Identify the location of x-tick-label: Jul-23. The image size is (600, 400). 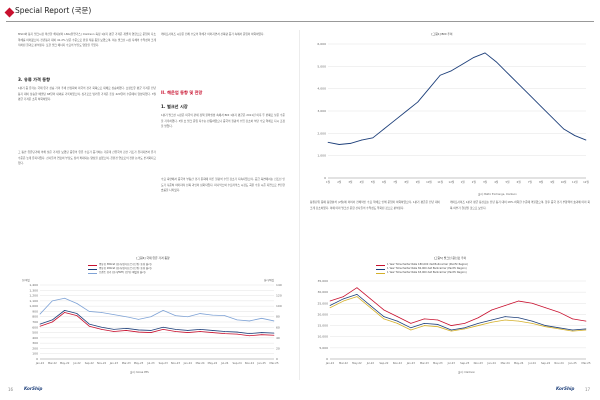
(451, 363).